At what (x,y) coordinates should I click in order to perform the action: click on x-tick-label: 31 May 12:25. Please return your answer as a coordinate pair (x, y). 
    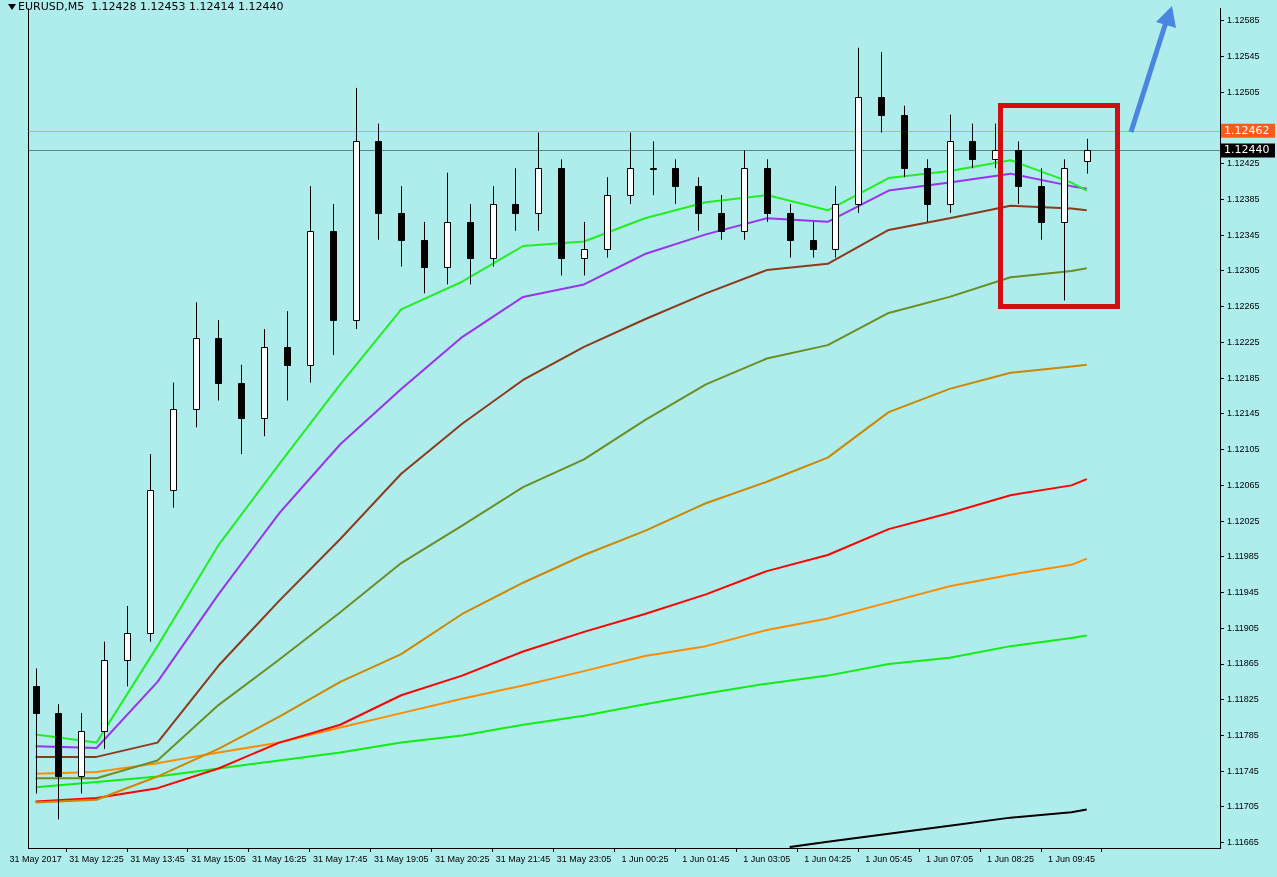
    Looking at the image, I should click on (96, 858).